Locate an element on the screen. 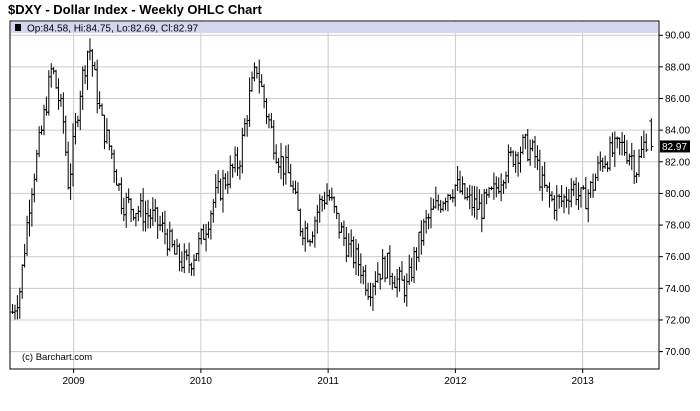  y-tick-label: 88.00 is located at coordinates (677, 67).